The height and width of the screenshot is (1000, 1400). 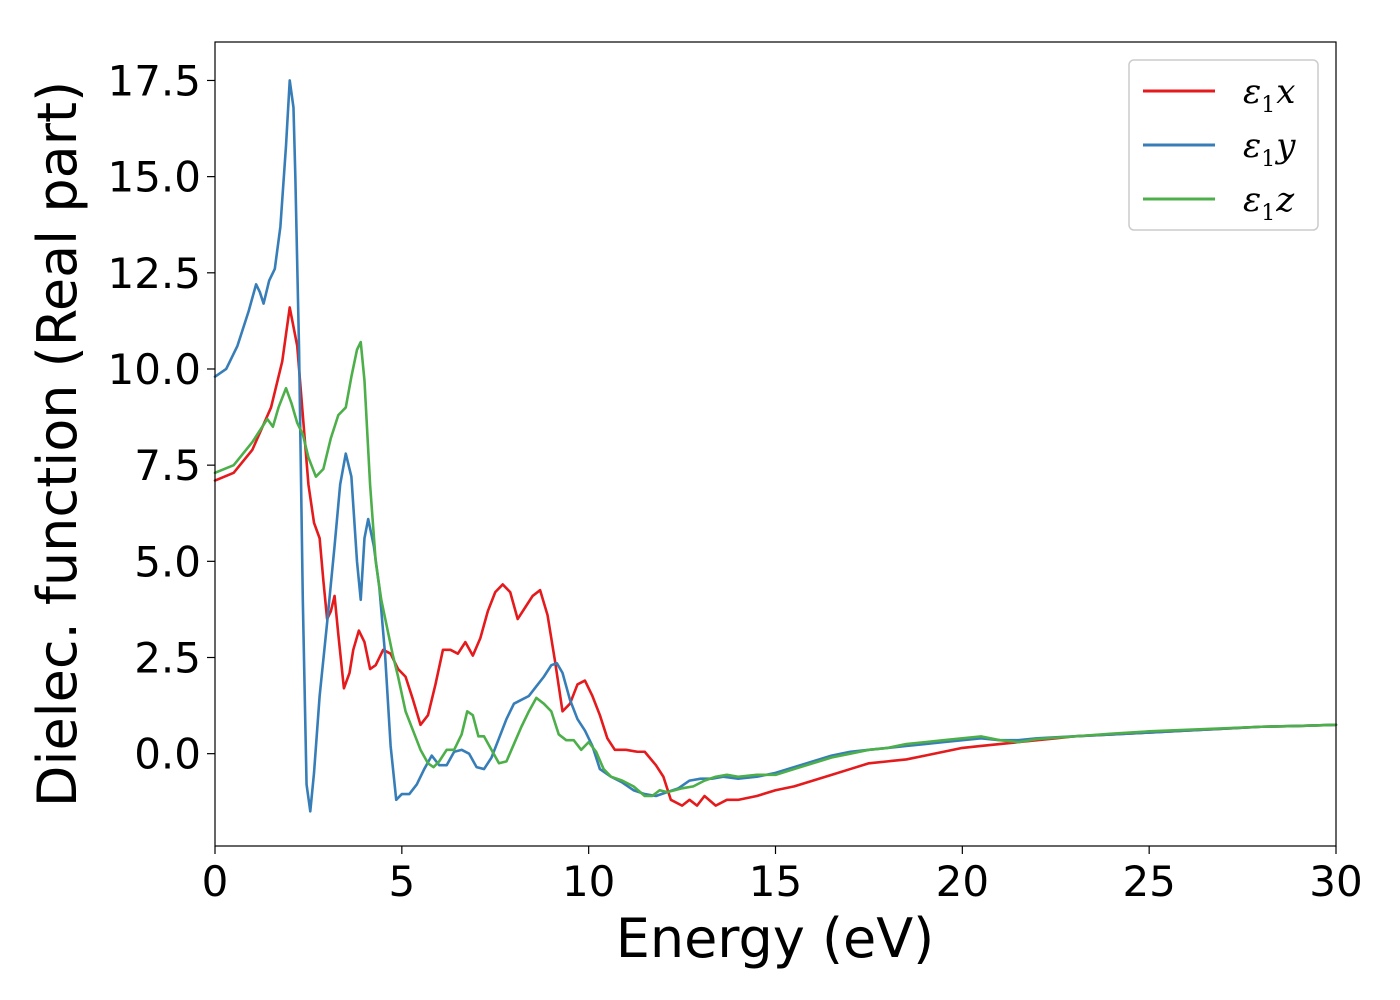 I want to click on y-axis: 0.0 2.5 5.0 7.5 10.0 12.5 15.0 17.5, so click(x=161, y=417).